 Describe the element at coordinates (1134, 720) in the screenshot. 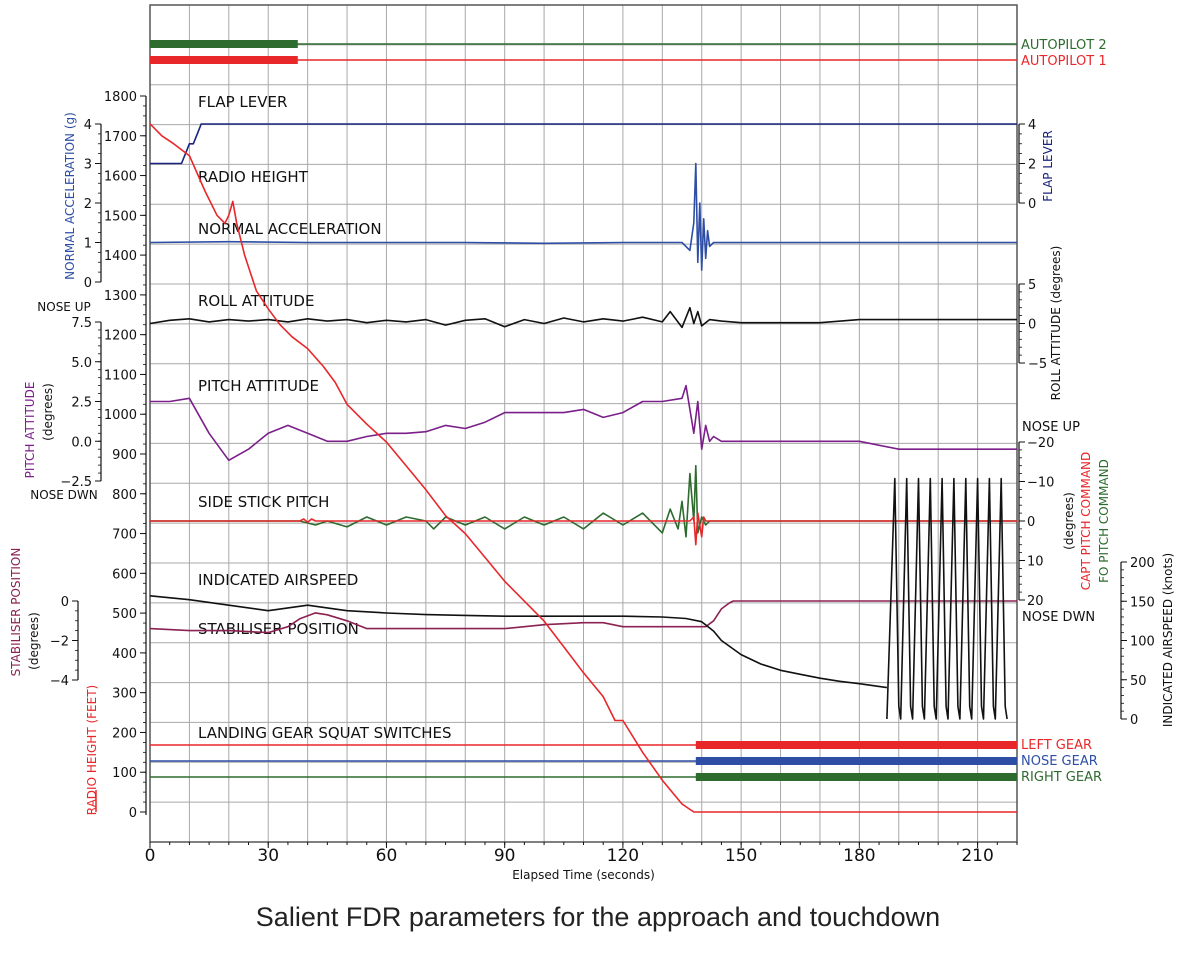

I see `airspeed-tick-label: 0` at that location.